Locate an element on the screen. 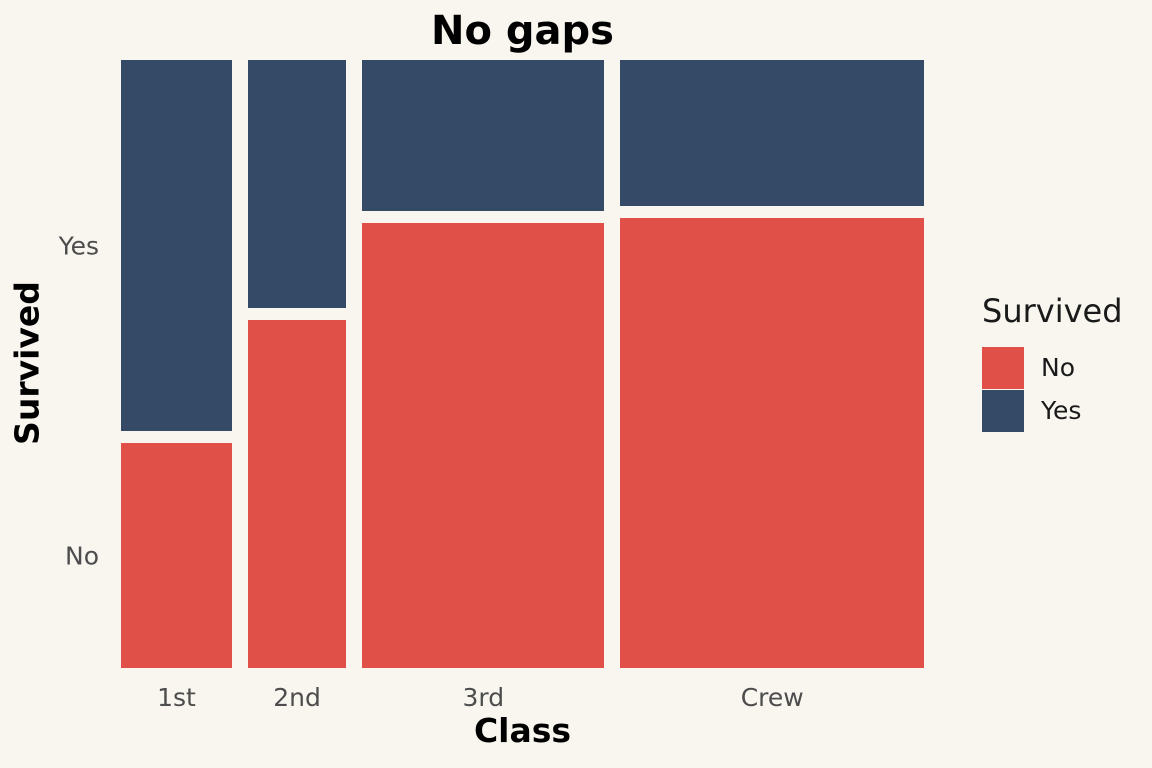 The image size is (1152, 768). legend: Survived No Yes is located at coordinates (1052, 362).